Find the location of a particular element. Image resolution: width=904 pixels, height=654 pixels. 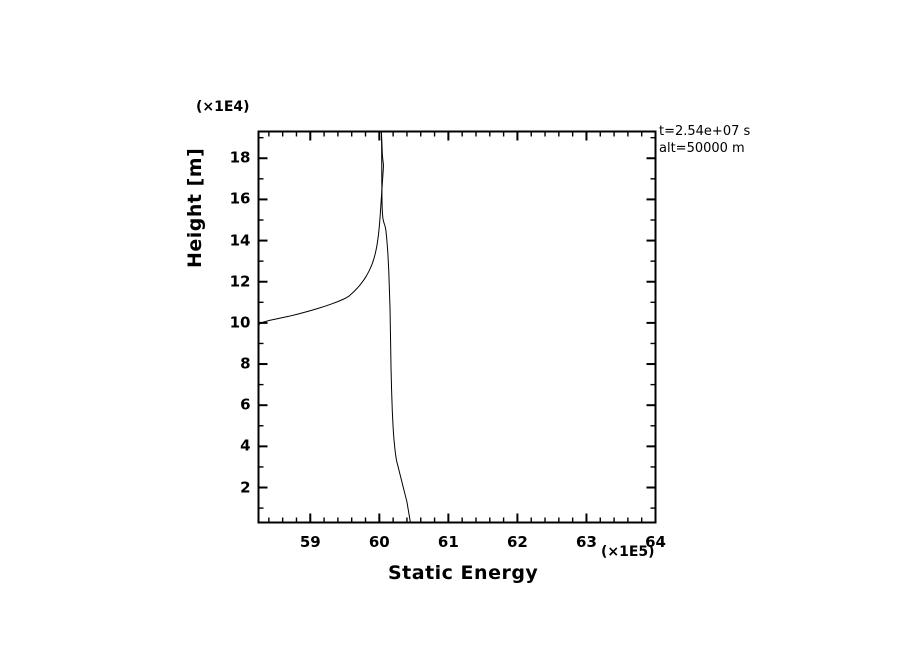

y-tick-label: 4 is located at coordinates (245, 445).